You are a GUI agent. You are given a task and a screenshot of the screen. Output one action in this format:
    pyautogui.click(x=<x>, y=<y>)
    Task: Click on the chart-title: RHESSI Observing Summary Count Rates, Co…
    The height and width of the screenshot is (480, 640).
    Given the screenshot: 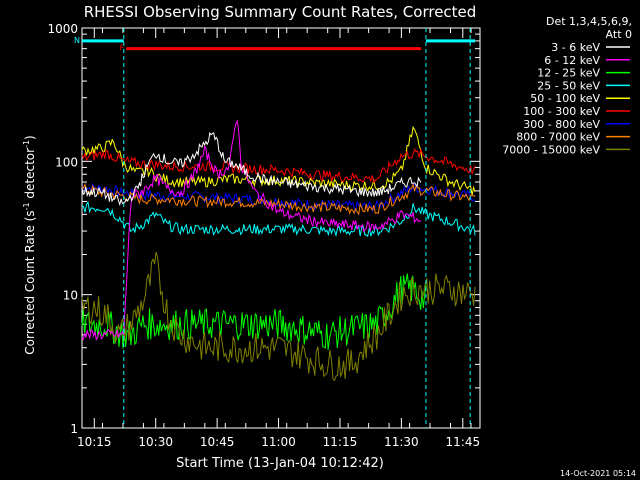 What is the action you would take?
    pyautogui.click(x=280, y=12)
    